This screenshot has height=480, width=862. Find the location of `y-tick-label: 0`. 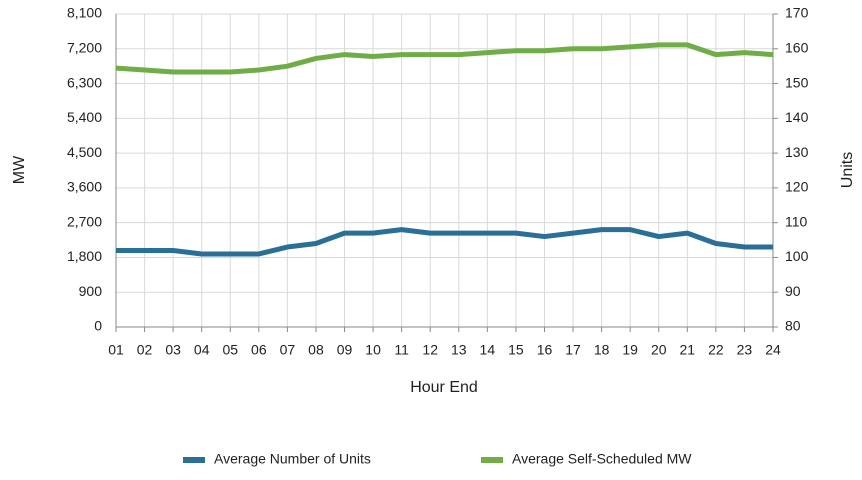

y-tick-label: 0 is located at coordinates (98, 326).